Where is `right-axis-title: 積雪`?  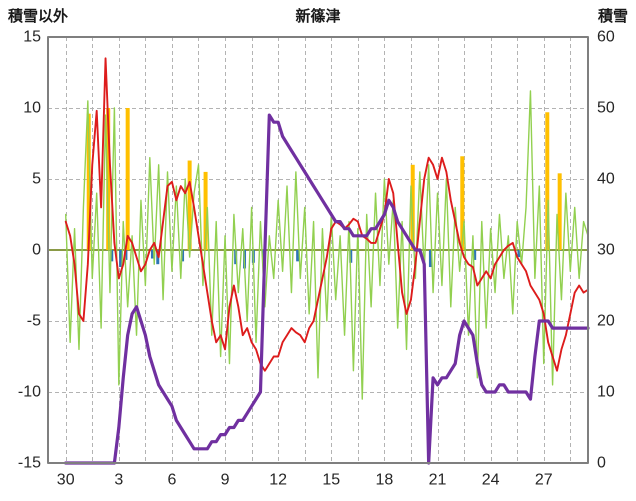
right-axis-title: 積雪 is located at coordinates (612, 16).